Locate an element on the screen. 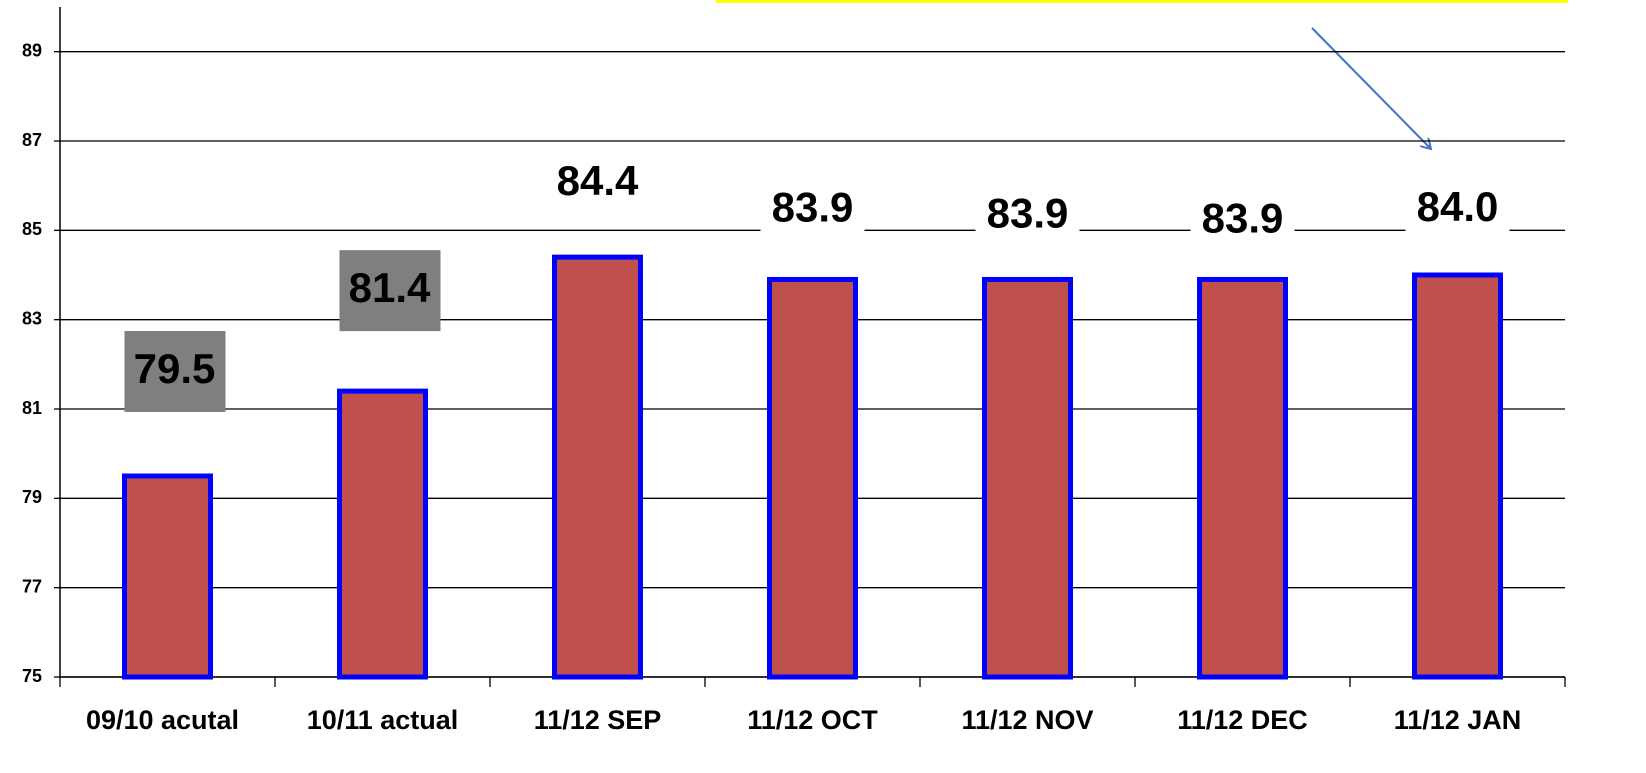 The height and width of the screenshot is (773, 1646). data-label: 81.4 is located at coordinates (390, 287).